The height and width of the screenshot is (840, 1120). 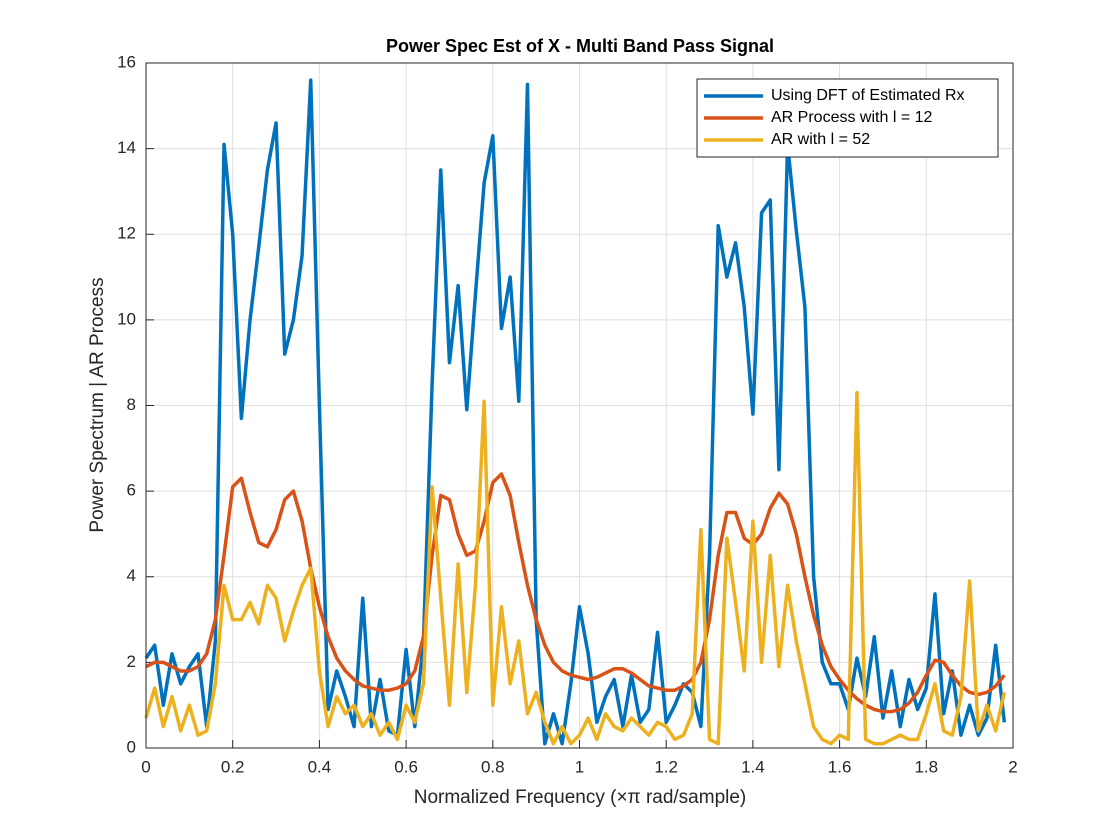 What do you see at coordinates (926, 766) in the screenshot?
I see `x-tick-label: 1.8` at bounding box center [926, 766].